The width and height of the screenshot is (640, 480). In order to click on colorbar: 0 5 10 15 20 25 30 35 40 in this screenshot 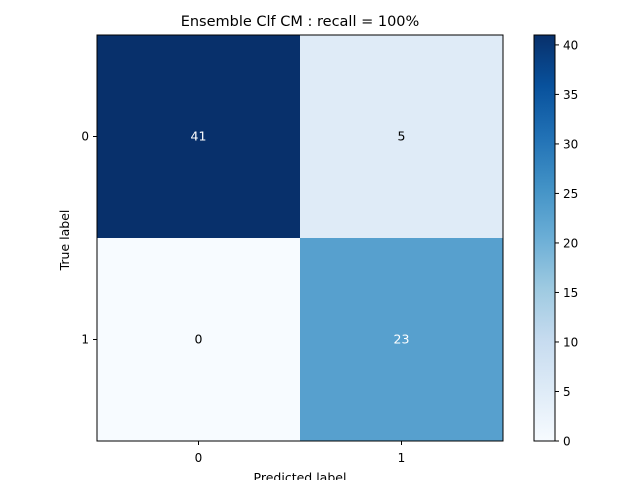, I will do `click(555, 241)`.